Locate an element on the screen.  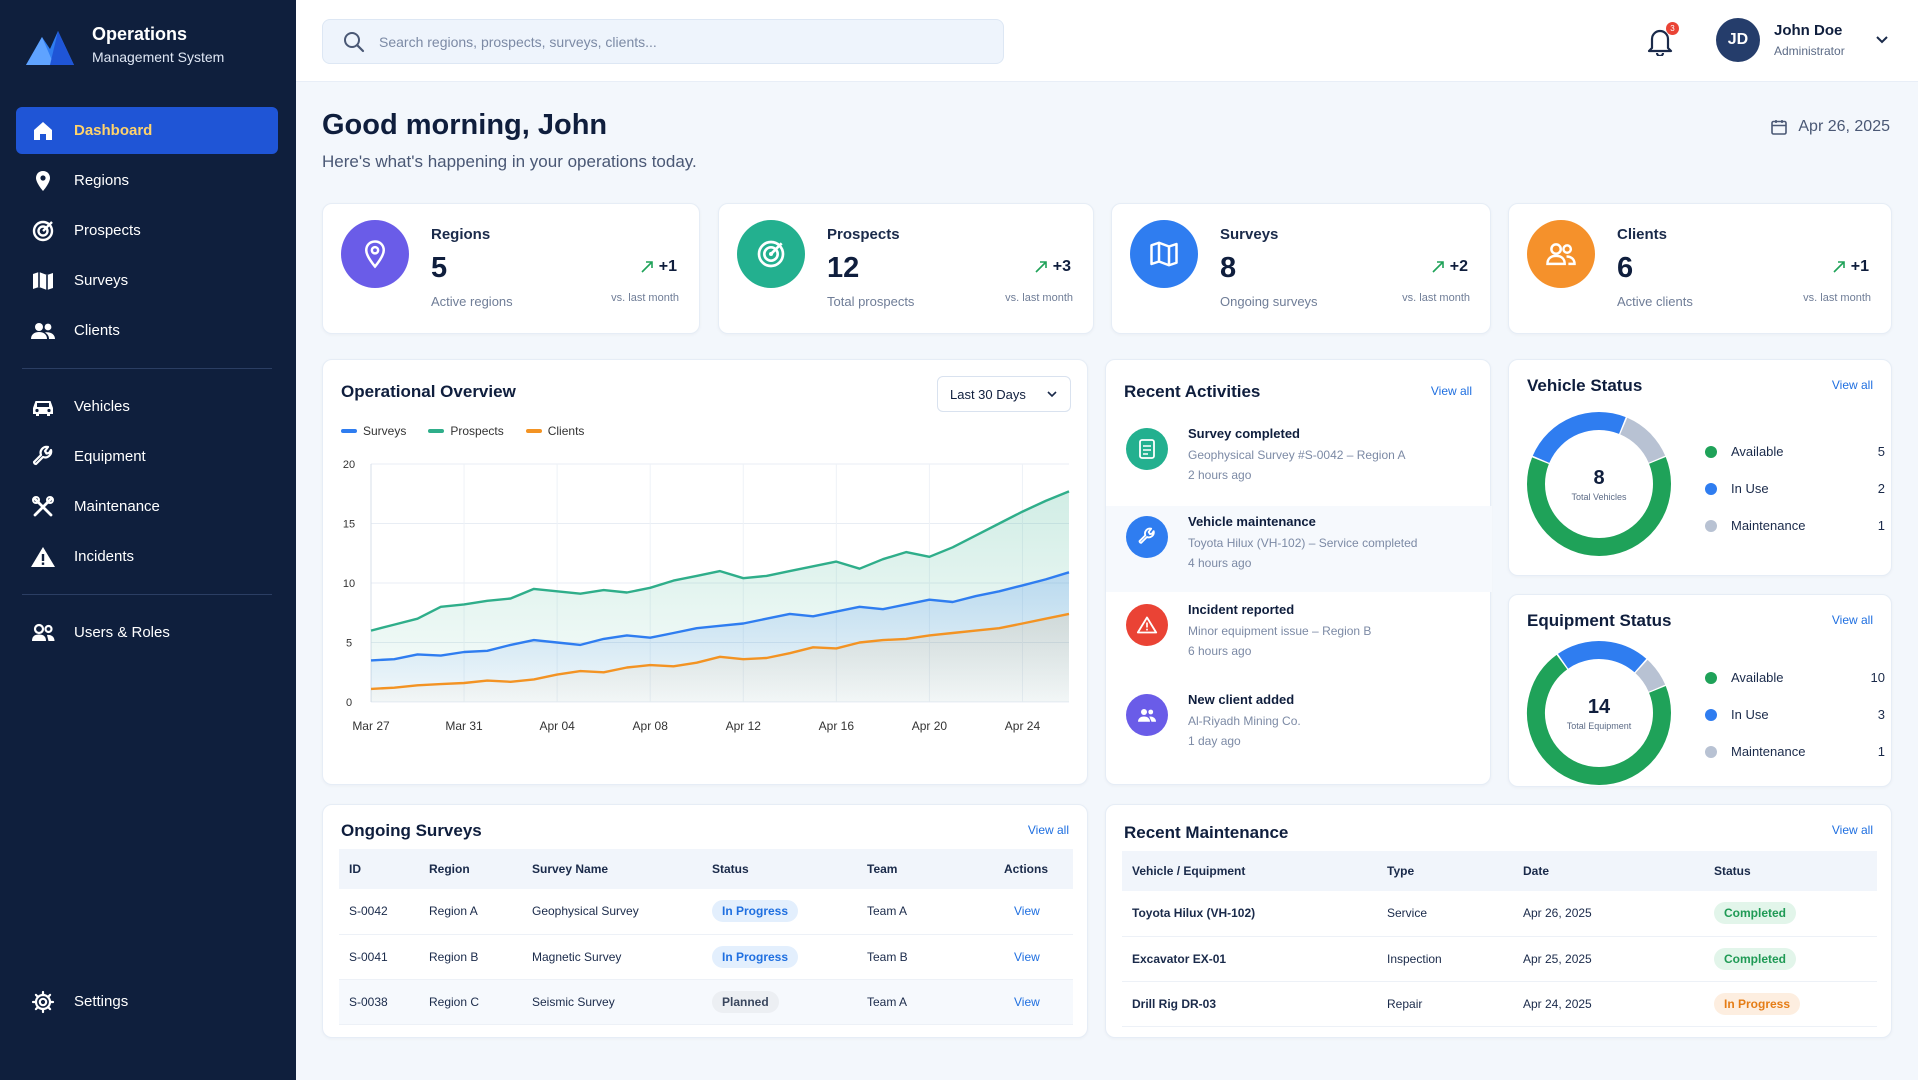
sidebar-item-surveys: Surveys is located at coordinates (147, 280).